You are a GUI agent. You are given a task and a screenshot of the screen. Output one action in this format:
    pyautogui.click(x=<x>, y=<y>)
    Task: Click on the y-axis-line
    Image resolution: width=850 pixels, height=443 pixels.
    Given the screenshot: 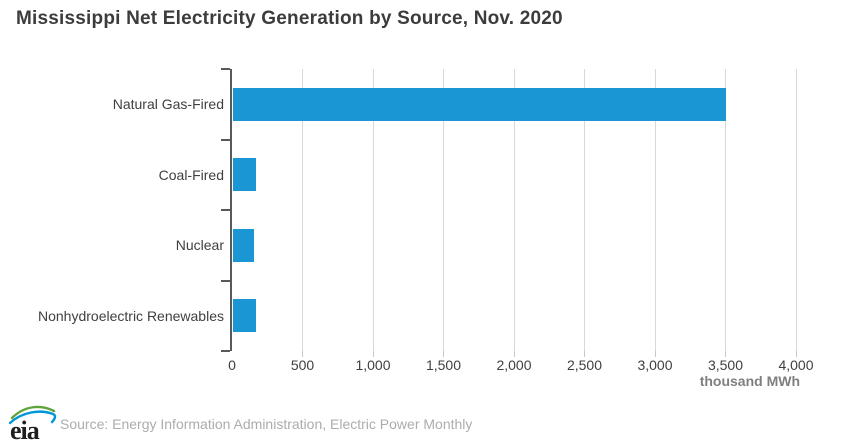 What is the action you would take?
    pyautogui.click(x=231, y=210)
    